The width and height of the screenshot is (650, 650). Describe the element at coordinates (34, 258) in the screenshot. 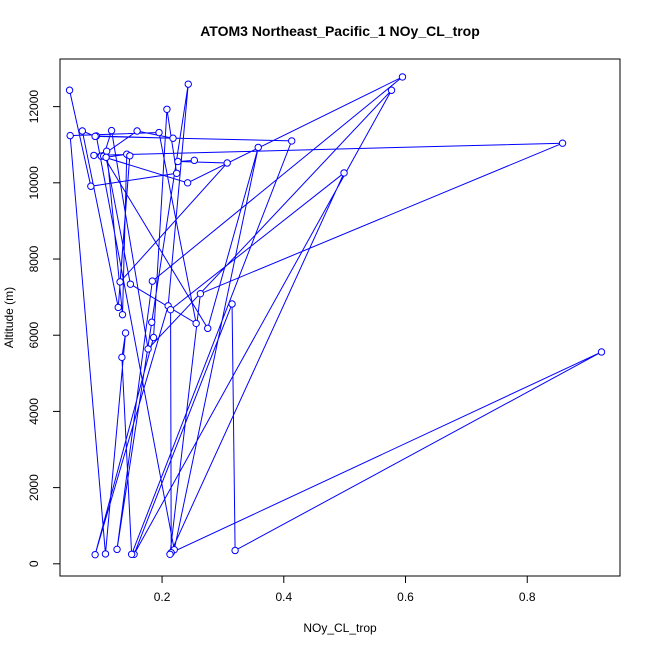

I see `y-tick-label: 8000` at that location.